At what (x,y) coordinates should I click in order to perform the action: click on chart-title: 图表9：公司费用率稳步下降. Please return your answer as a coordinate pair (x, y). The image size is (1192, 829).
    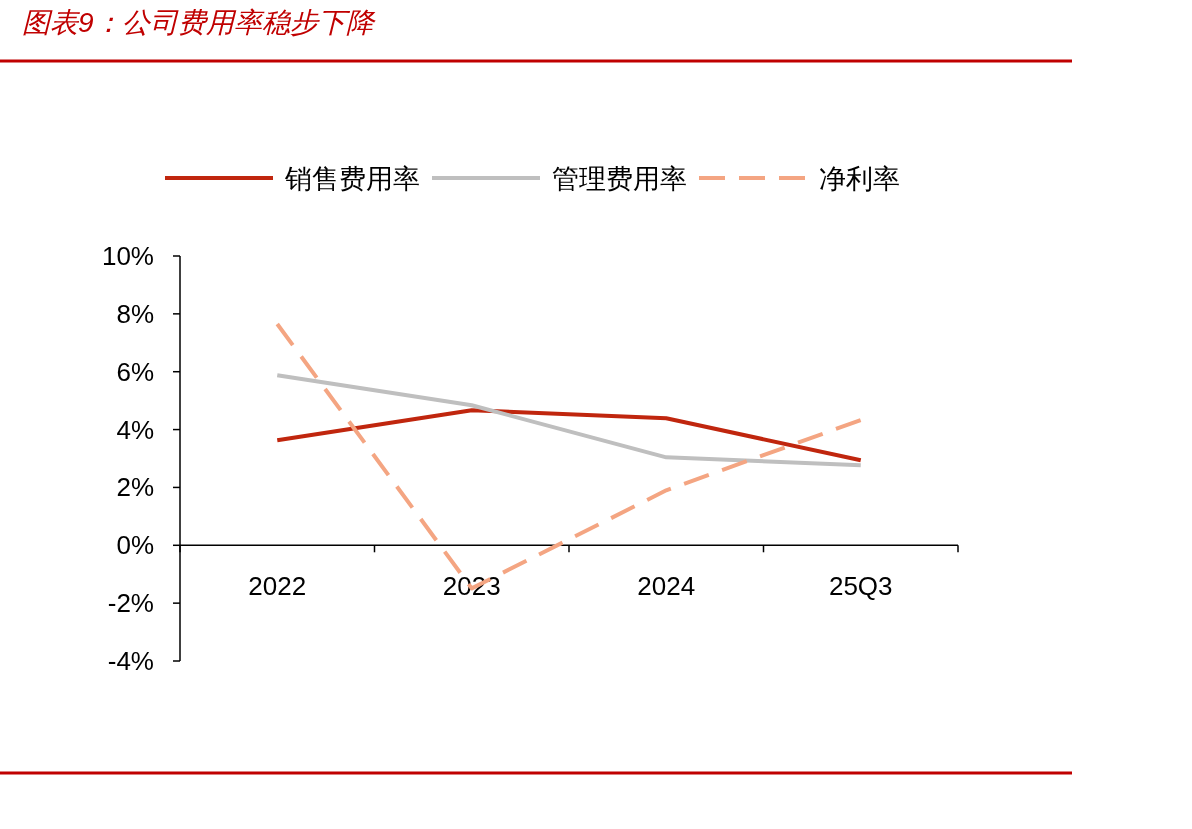
    Looking at the image, I should click on (199, 22).